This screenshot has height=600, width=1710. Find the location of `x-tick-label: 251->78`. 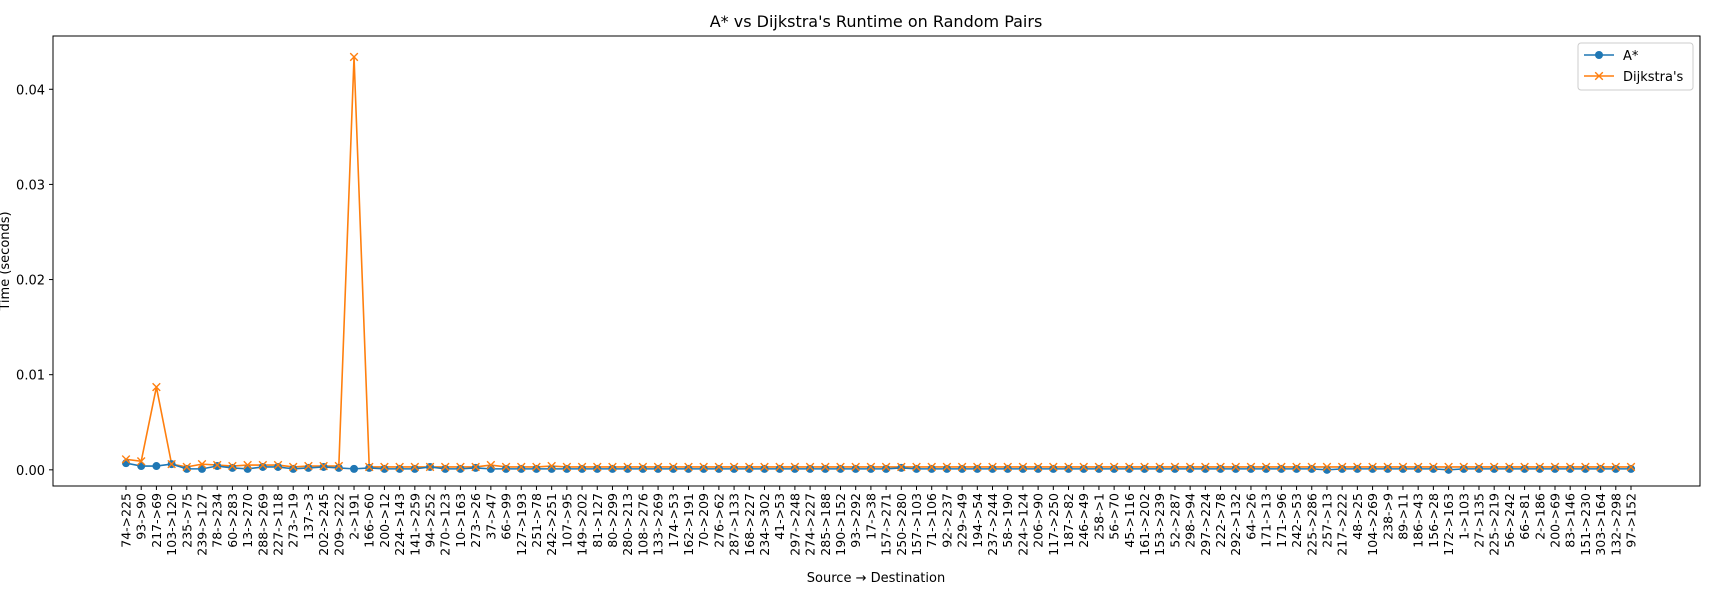

x-tick-label: 251->78 is located at coordinates (536, 520).